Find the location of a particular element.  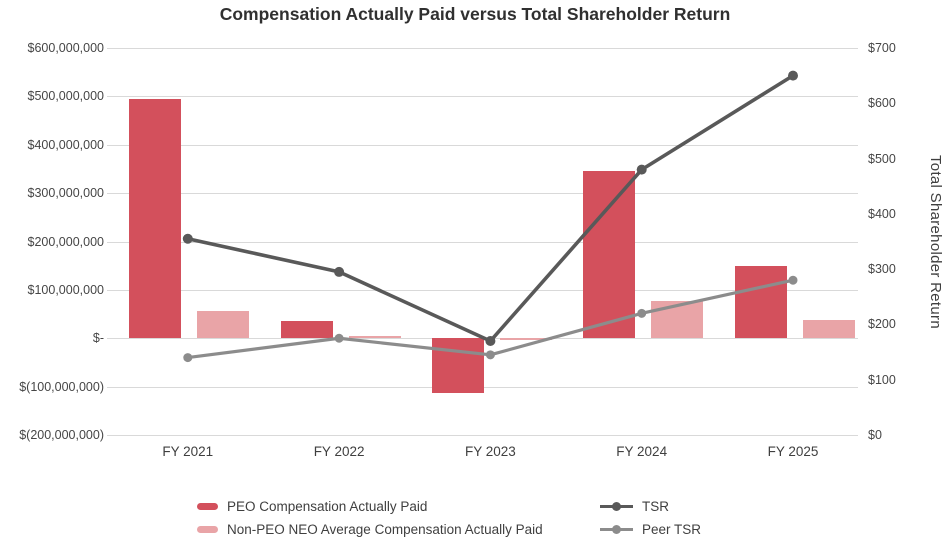

right-axis-label: $300 is located at coordinates (882, 269).